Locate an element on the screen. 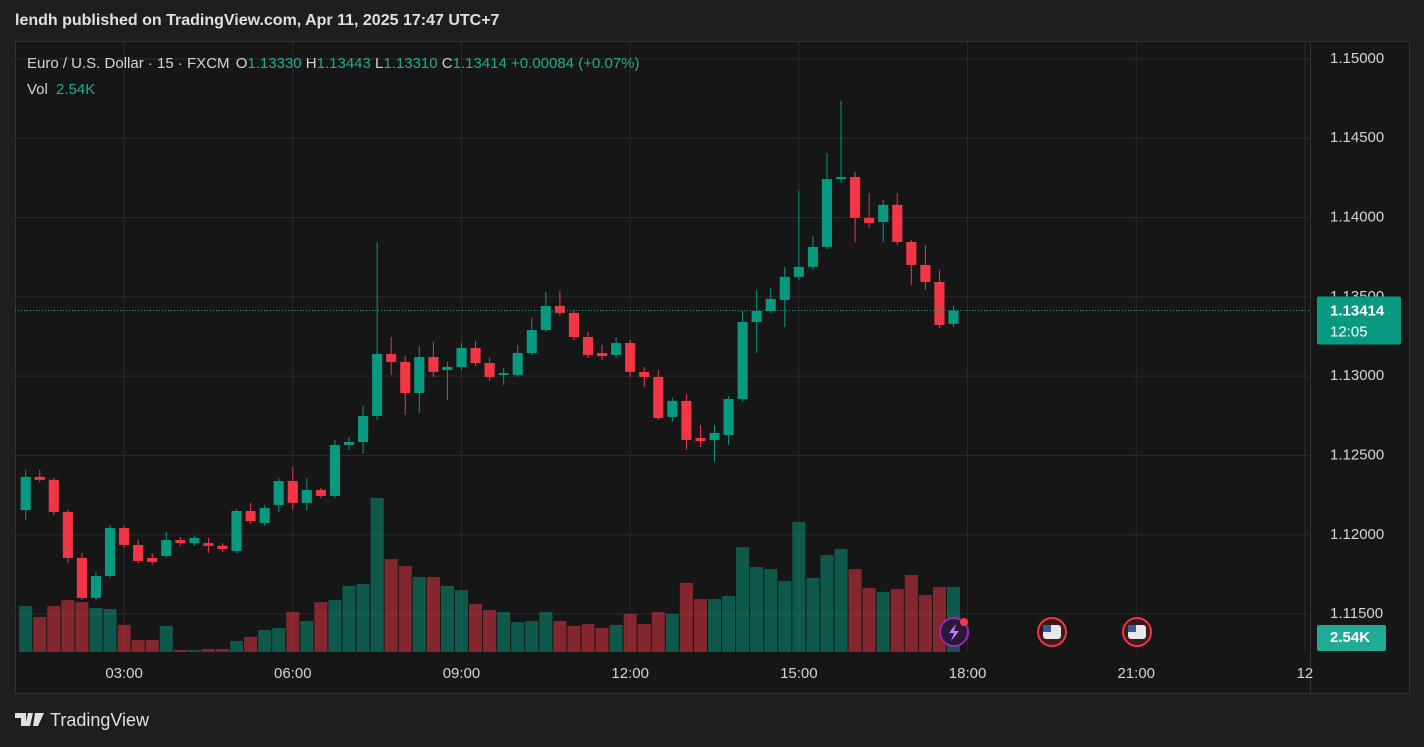 The image size is (1424, 747). x-tick-label: 21:00 is located at coordinates (1136, 673).